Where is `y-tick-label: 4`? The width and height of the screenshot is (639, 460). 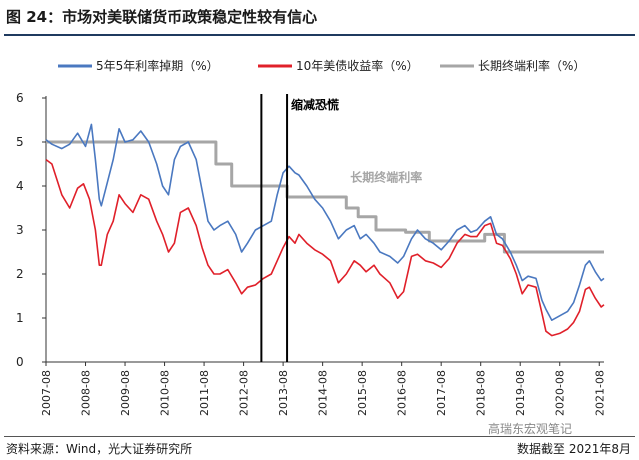
y-tick-label: 4 is located at coordinates (20, 186).